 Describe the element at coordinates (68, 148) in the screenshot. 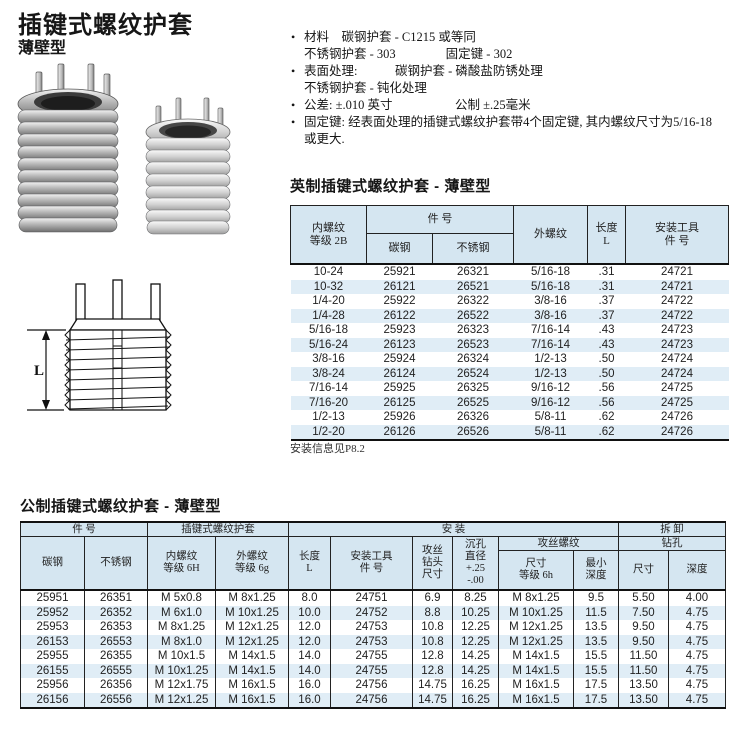

I see `insert-photo-large` at that location.